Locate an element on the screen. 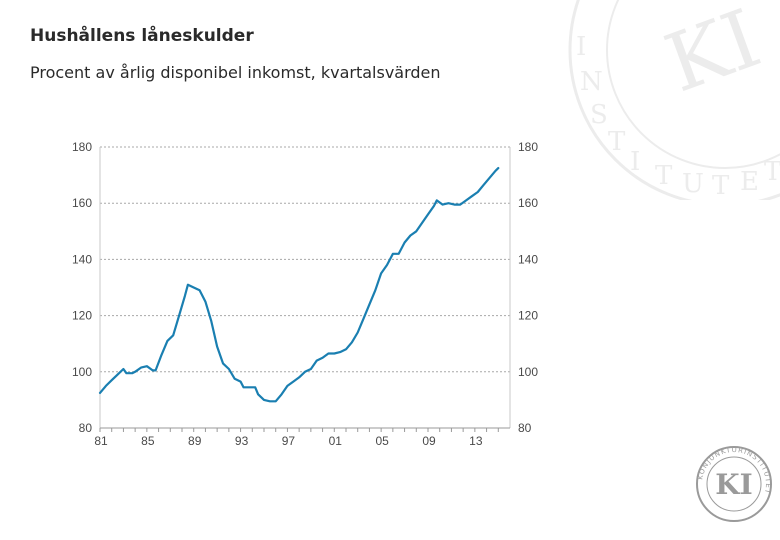 The width and height of the screenshot is (780, 540). y-tick-label-left: 80 is located at coordinates (86, 428).